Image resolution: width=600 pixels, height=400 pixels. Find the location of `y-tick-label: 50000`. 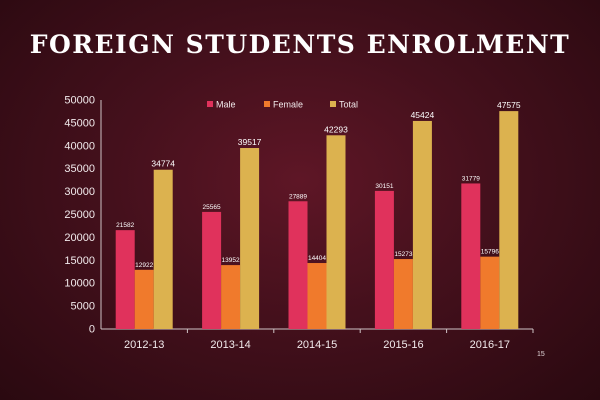

y-tick-label: 50000 is located at coordinates (79, 101).